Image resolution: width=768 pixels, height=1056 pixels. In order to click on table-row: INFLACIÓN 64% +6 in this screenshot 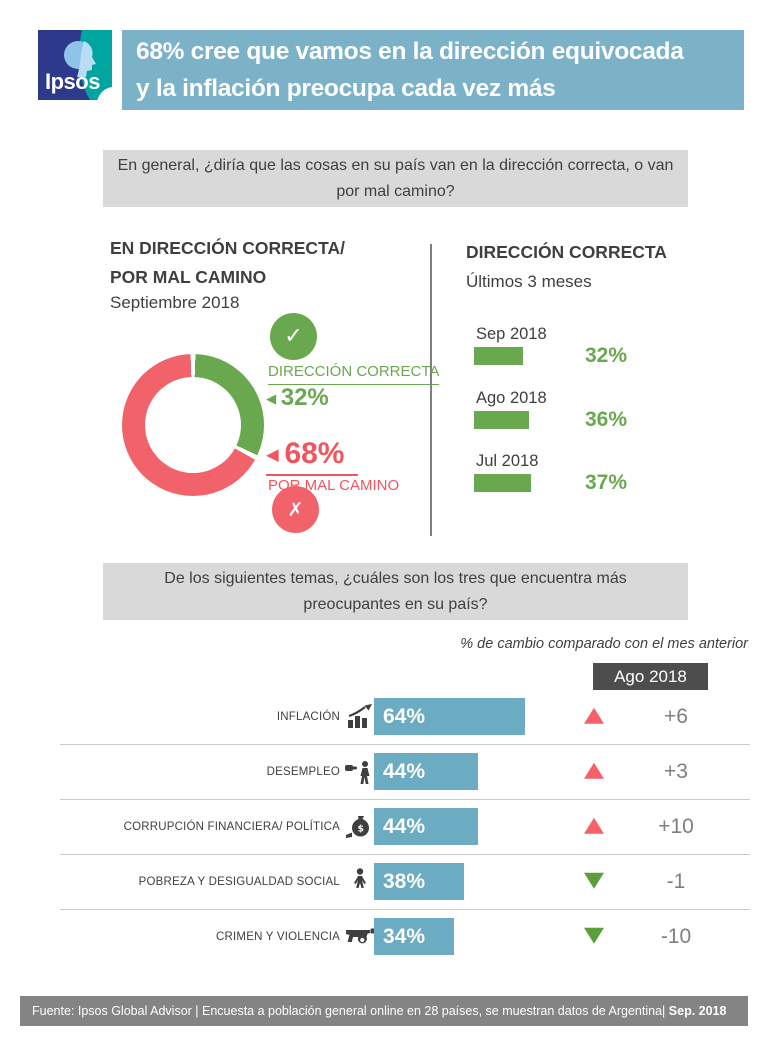, I will do `click(405, 717)`.